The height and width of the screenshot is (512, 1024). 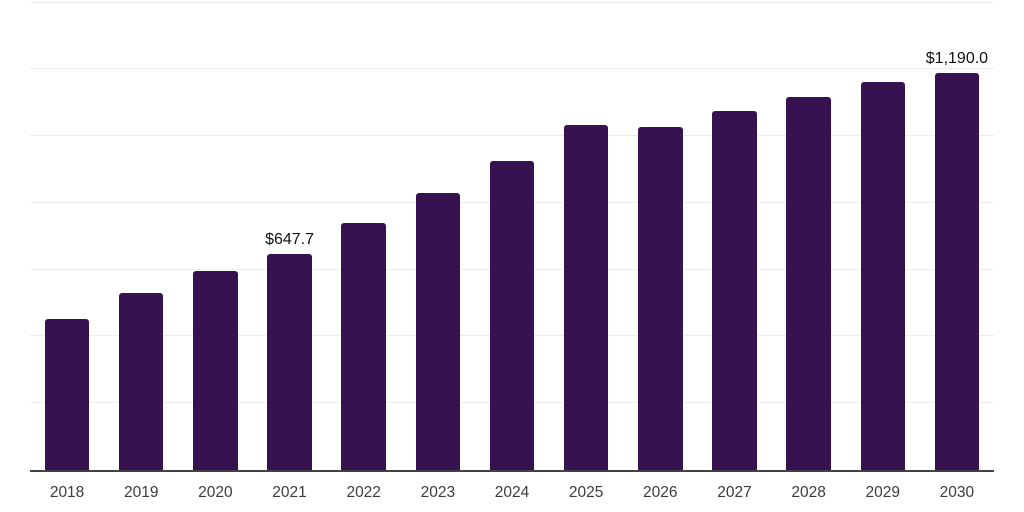 I want to click on bar-2022, so click(x=363, y=346).